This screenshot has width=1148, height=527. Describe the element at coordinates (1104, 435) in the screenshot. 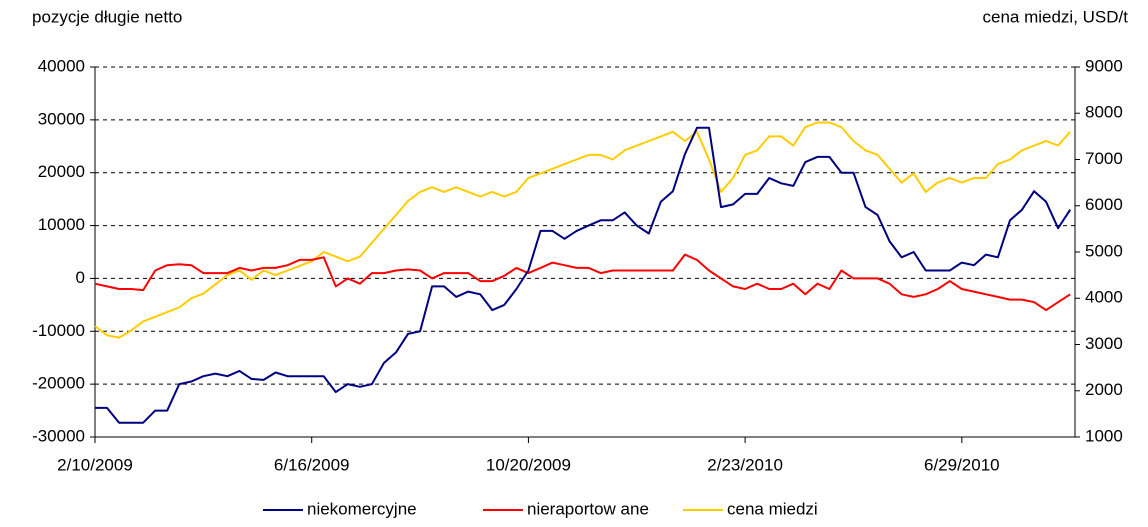

I see `y2-tick-label: 1000` at that location.